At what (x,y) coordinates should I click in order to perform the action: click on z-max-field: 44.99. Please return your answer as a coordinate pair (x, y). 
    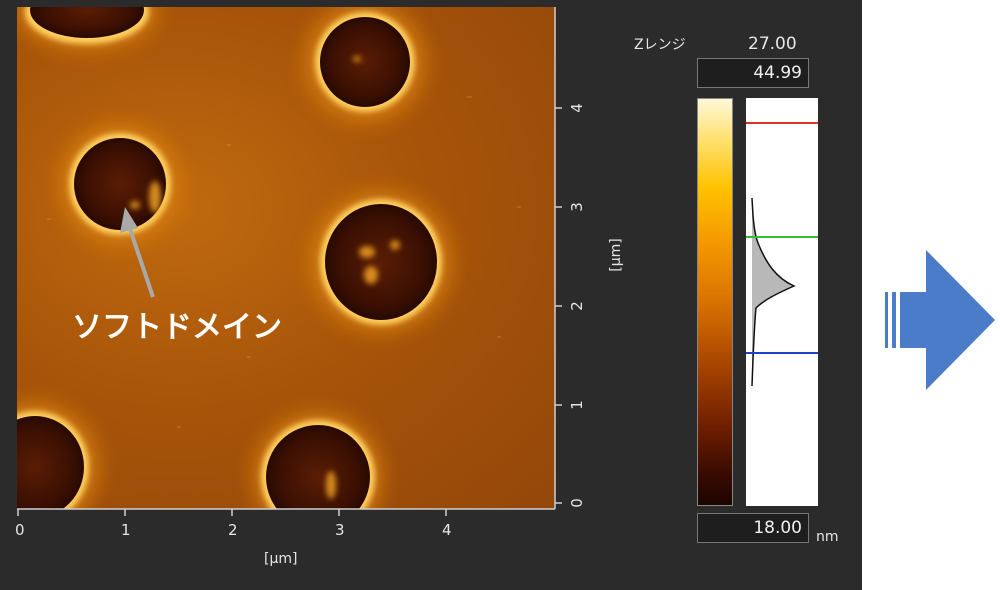
    Looking at the image, I should click on (753, 73).